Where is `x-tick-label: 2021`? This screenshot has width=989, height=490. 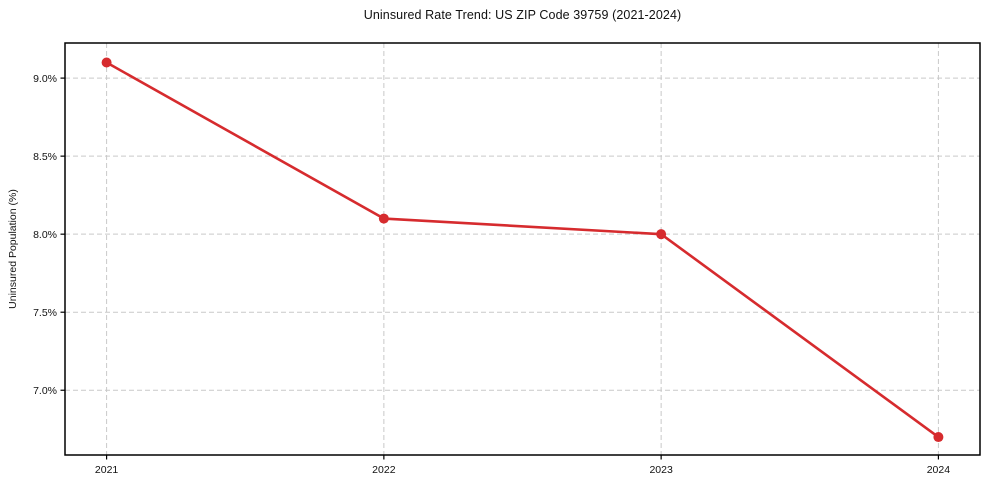
x-tick-label: 2021 is located at coordinates (107, 470).